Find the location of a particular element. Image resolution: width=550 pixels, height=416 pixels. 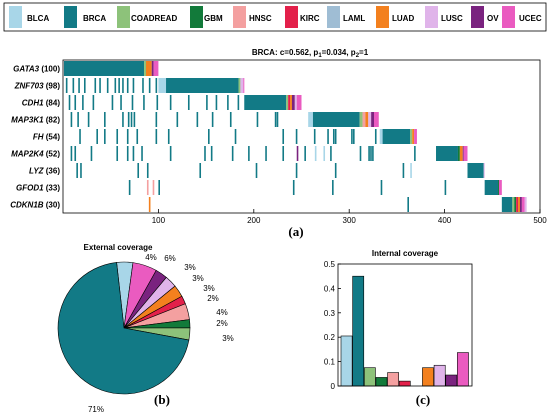

legend-label-gbm: GBM is located at coordinates (213, 18).